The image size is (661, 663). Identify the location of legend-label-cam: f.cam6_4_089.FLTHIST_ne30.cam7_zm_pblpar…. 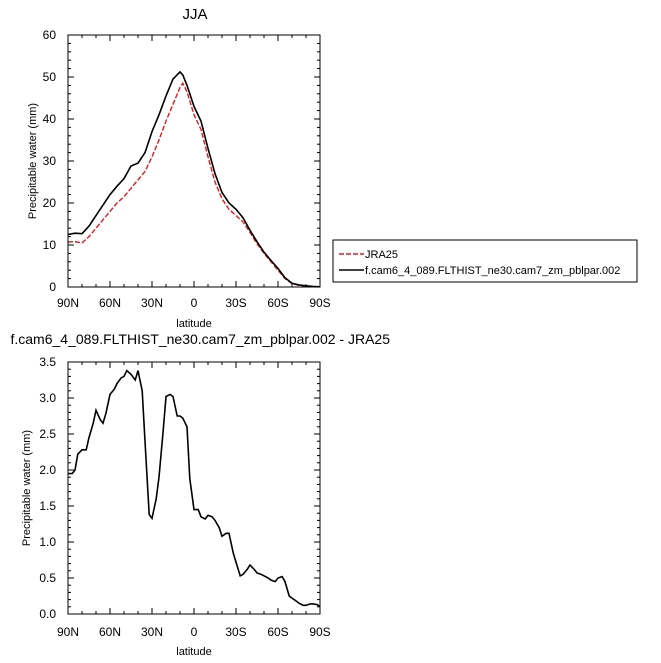
(492, 271).